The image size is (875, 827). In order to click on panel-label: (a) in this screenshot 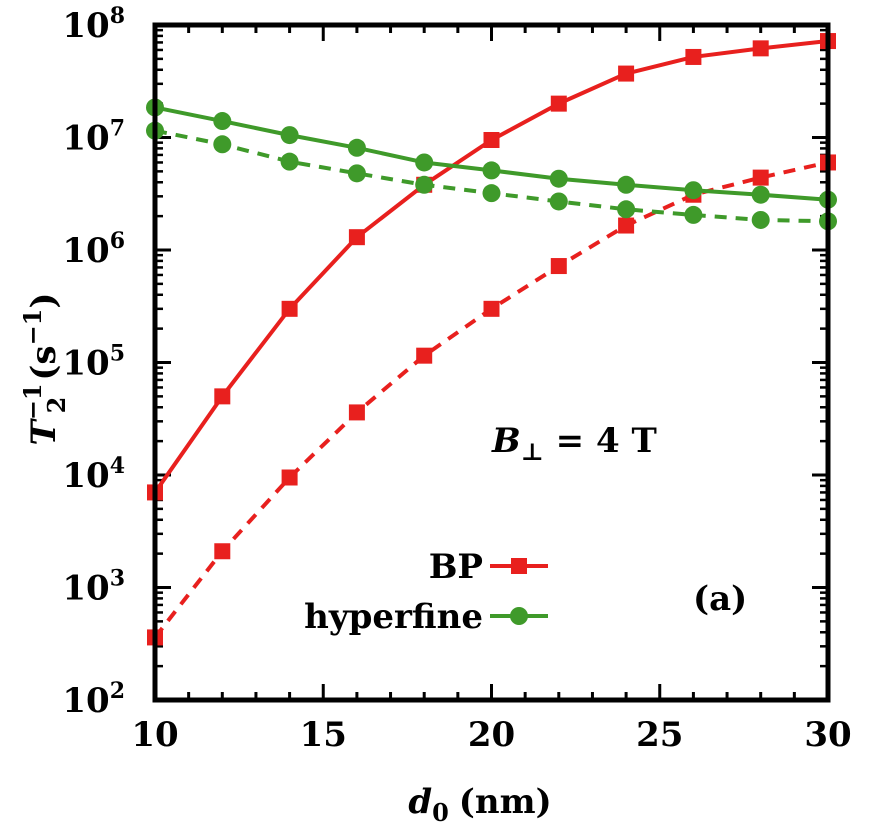, I will do `click(720, 599)`.